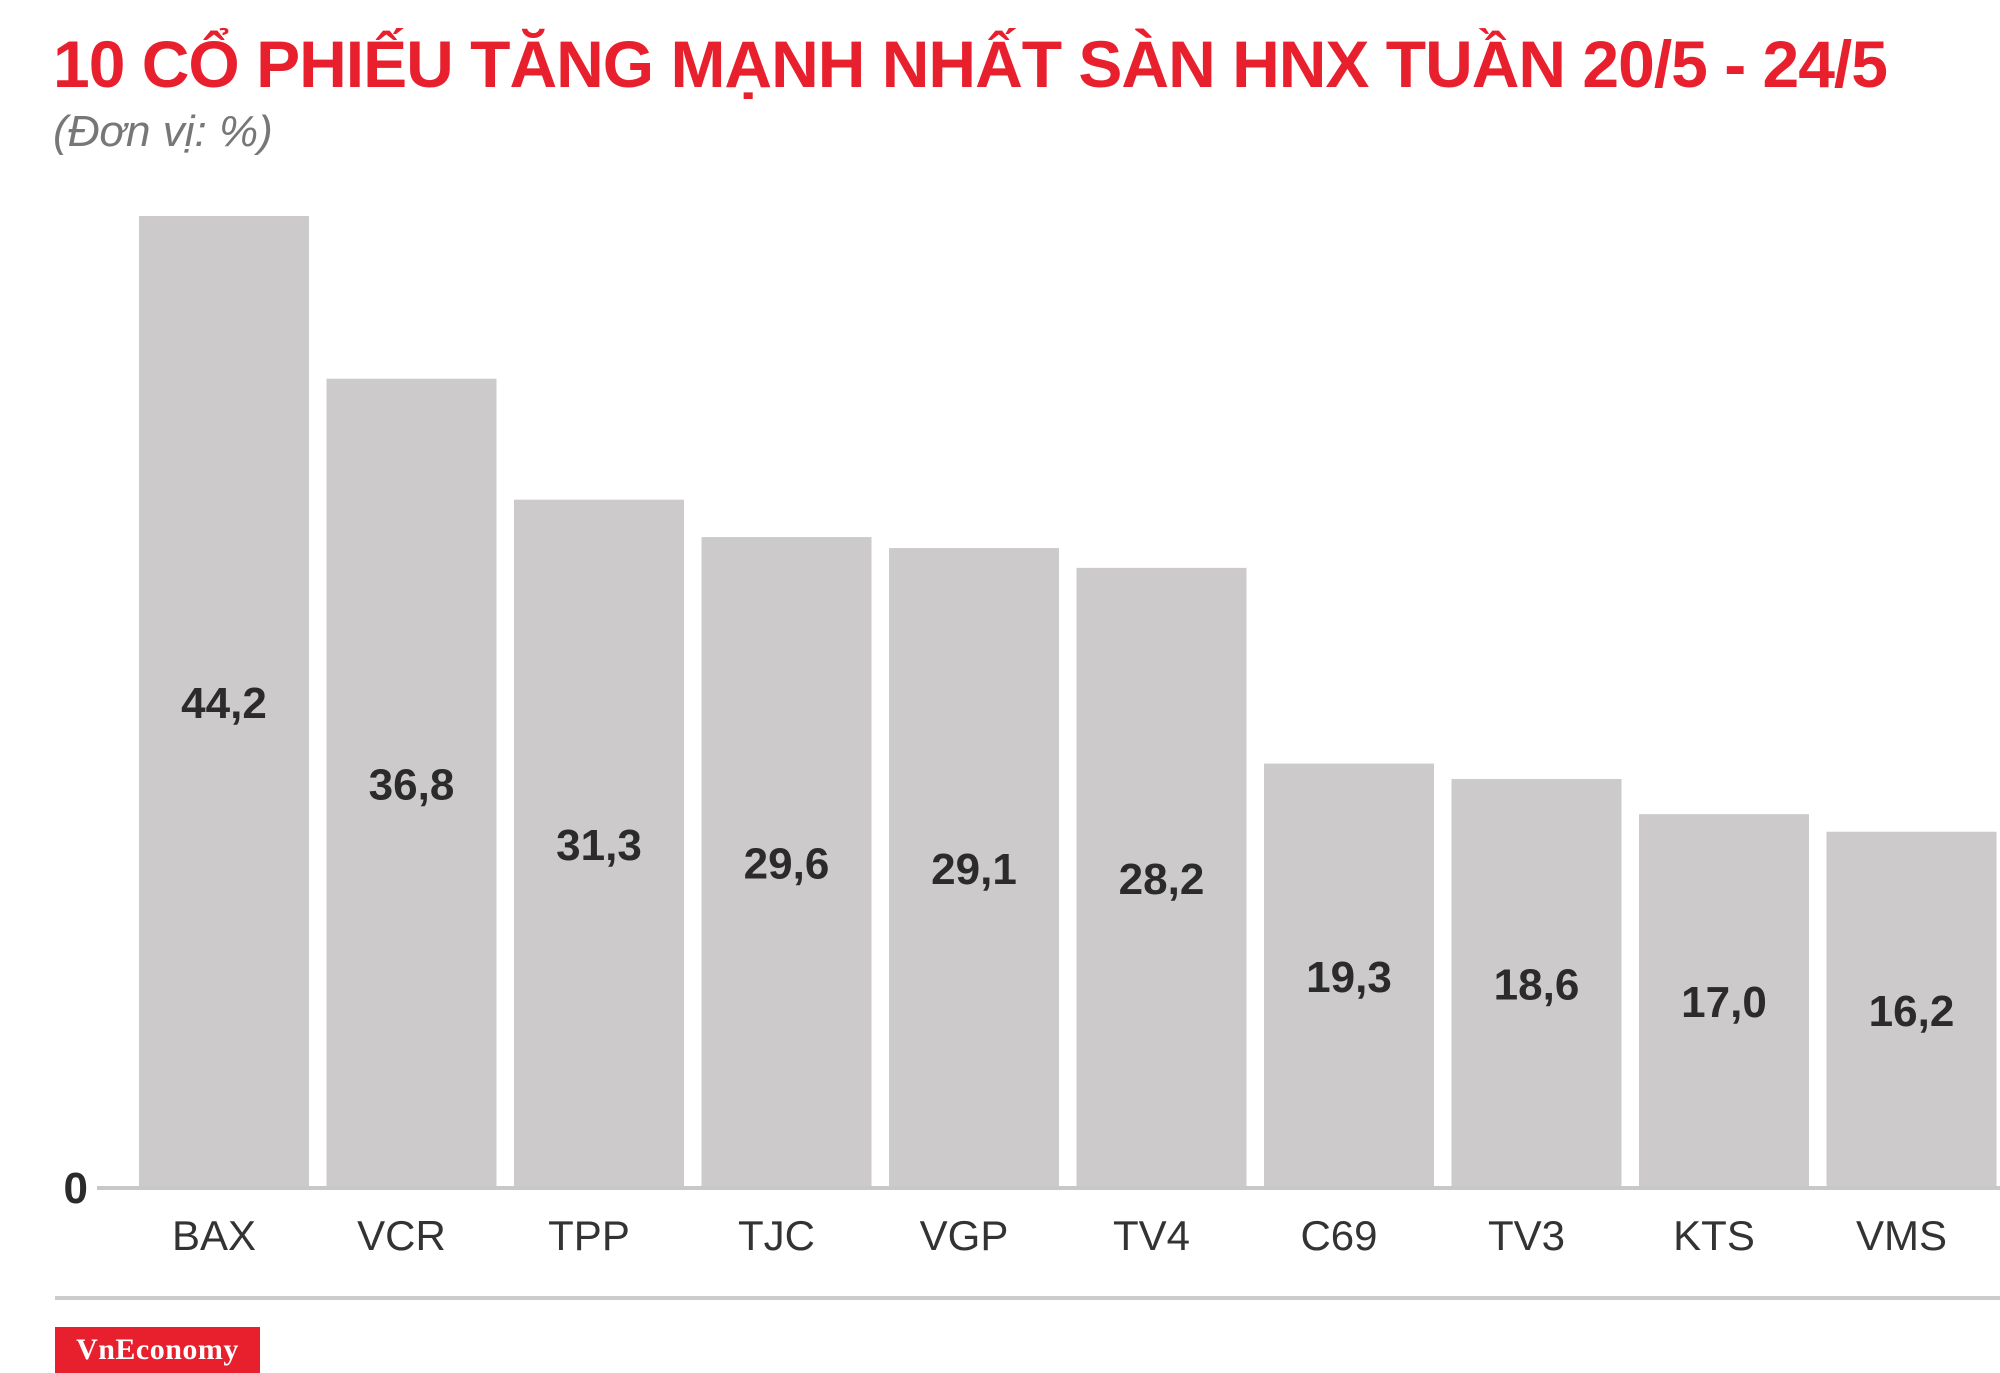  I want to click on bar-c69, so click(1349, 975).